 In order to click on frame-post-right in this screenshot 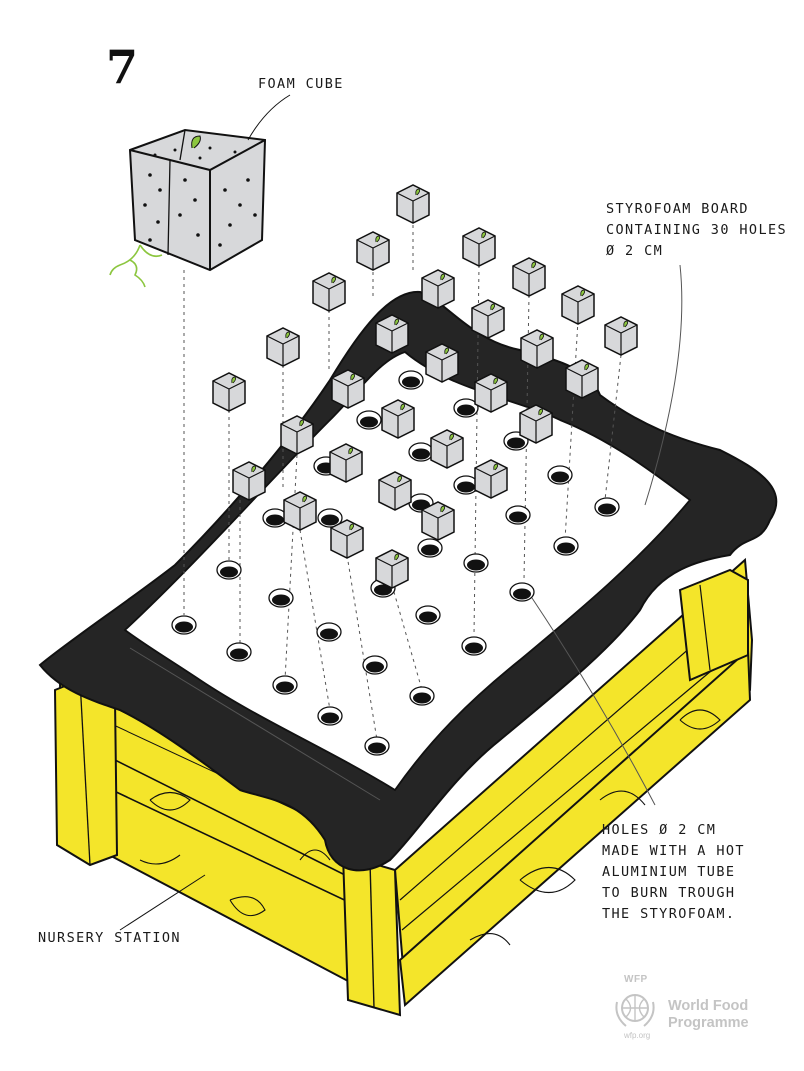, I will do `click(713, 625)`.